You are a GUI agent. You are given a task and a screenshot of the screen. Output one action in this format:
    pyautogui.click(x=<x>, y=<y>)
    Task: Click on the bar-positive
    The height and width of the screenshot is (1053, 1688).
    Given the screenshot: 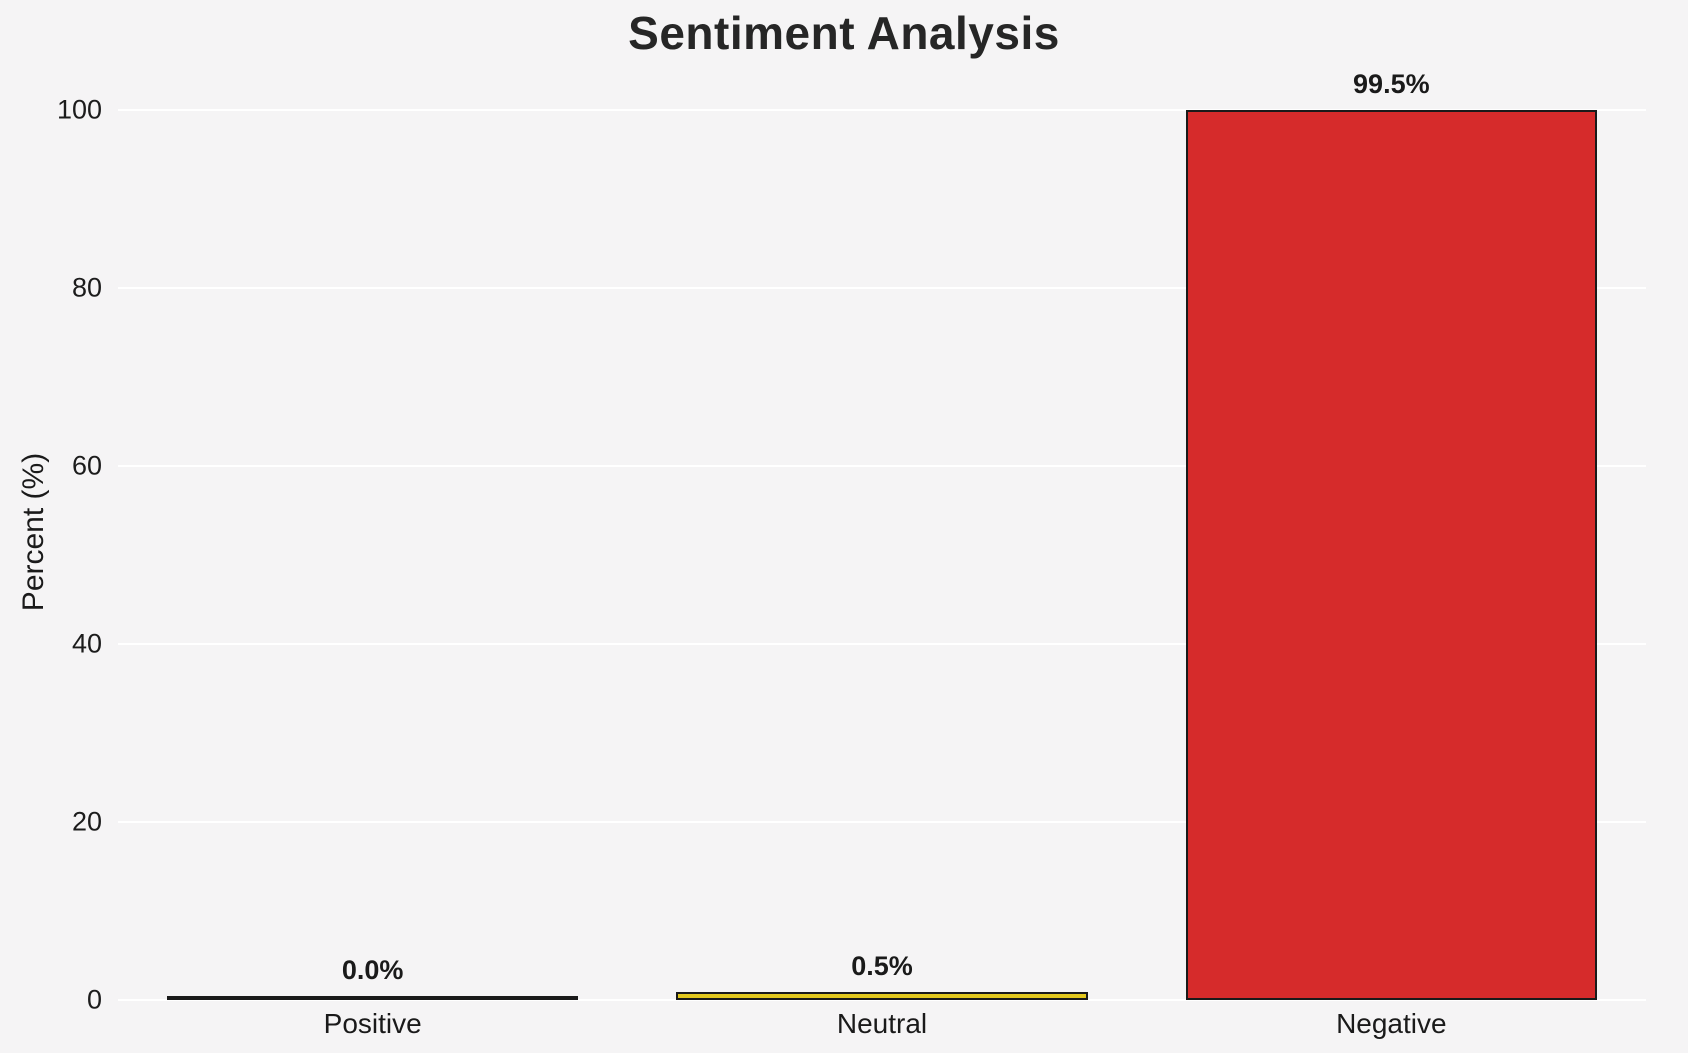 What is the action you would take?
    pyautogui.click(x=372, y=998)
    